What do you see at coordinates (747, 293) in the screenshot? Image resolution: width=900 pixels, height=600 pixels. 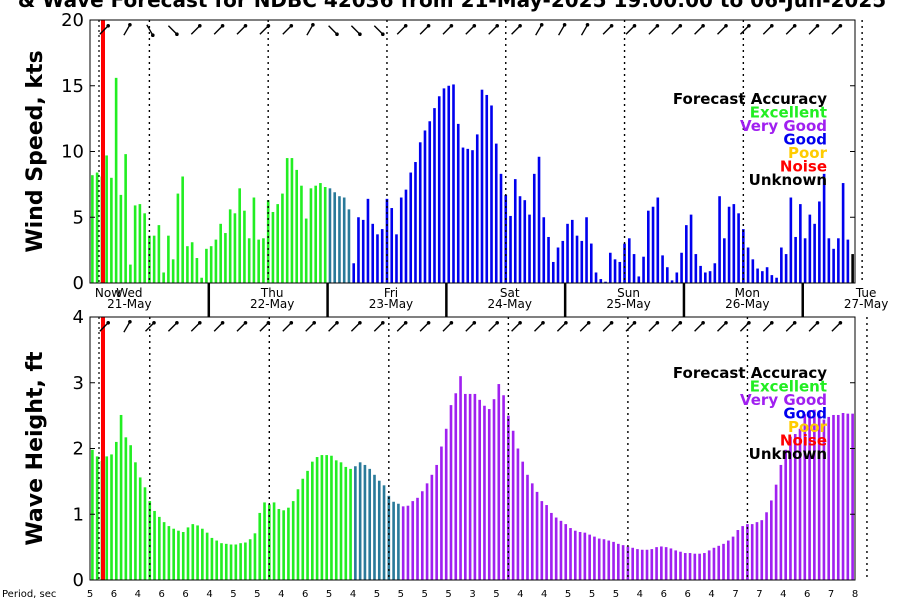 I see `day-name: Mon` at bounding box center [747, 293].